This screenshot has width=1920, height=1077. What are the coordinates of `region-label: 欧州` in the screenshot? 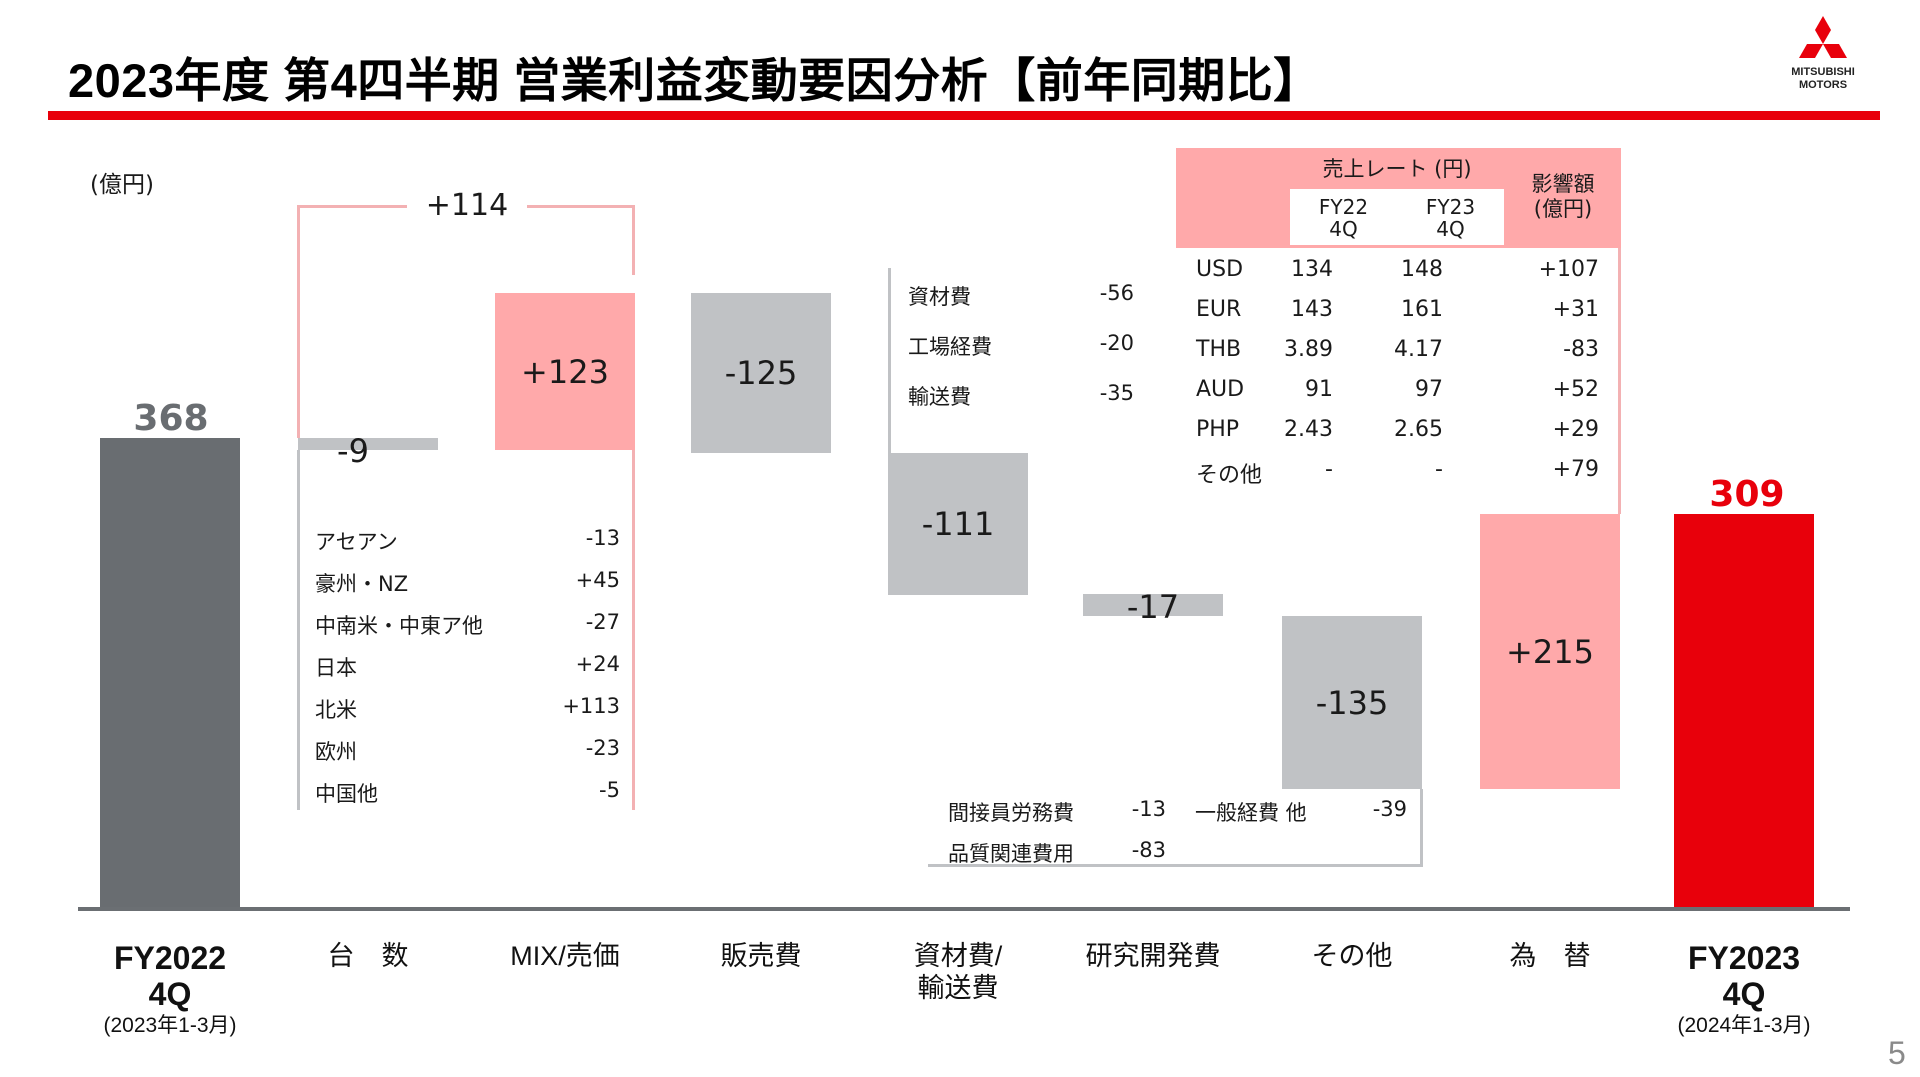 It's located at (336, 752).